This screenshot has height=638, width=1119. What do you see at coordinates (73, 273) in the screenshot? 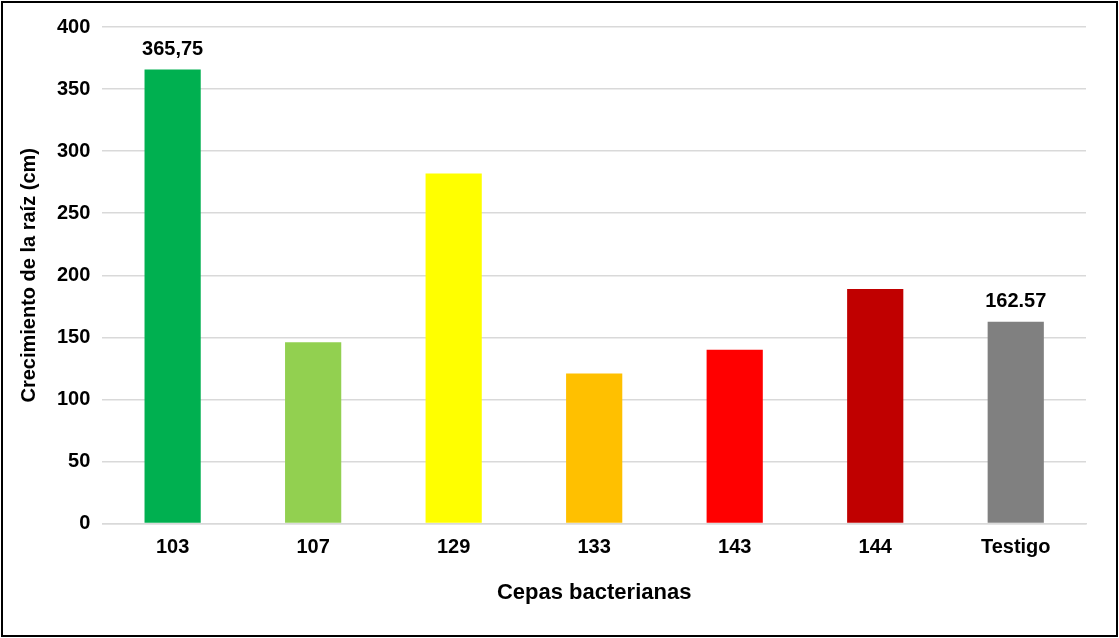
I see `y-tick-label: 200` at bounding box center [73, 273].